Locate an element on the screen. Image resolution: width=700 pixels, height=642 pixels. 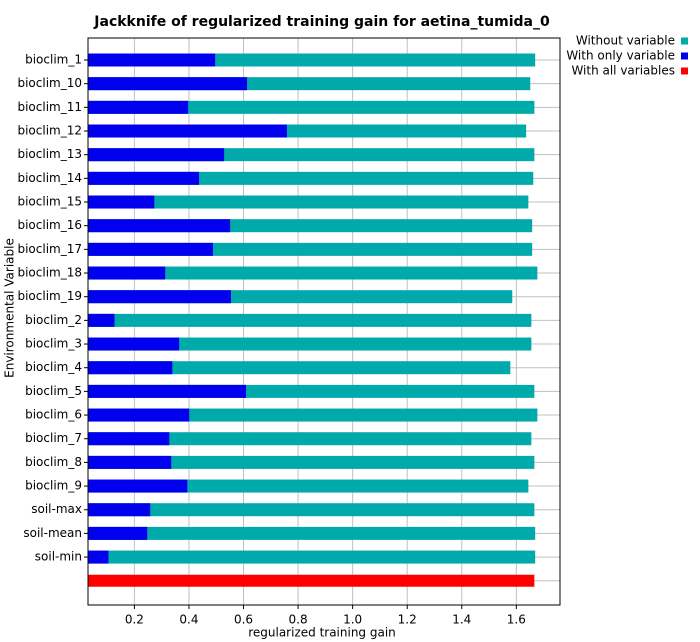
y-tick-label: bioclim_15 is located at coordinates (49, 202).